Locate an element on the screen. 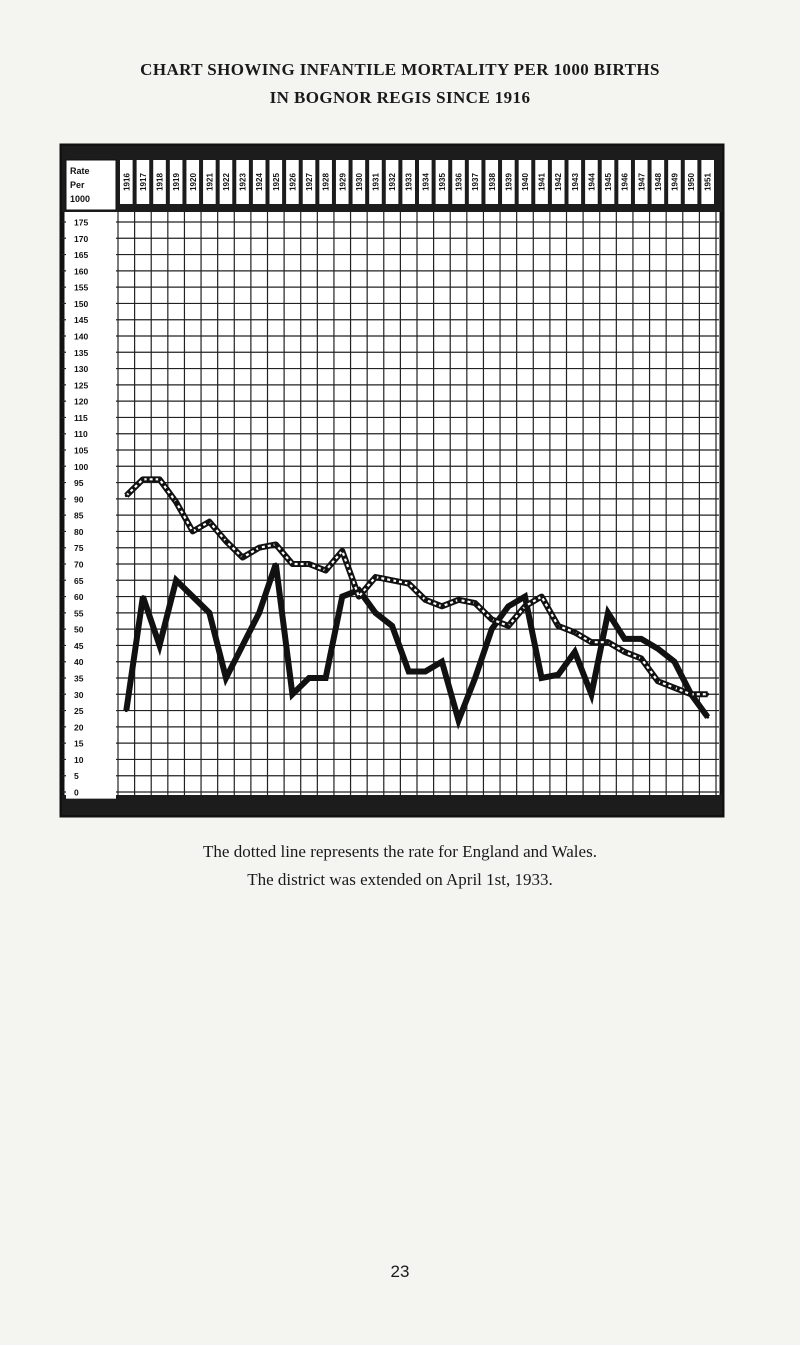 The width and height of the screenshot is (800, 1345). y-tick-label: 70 is located at coordinates (79, 565).